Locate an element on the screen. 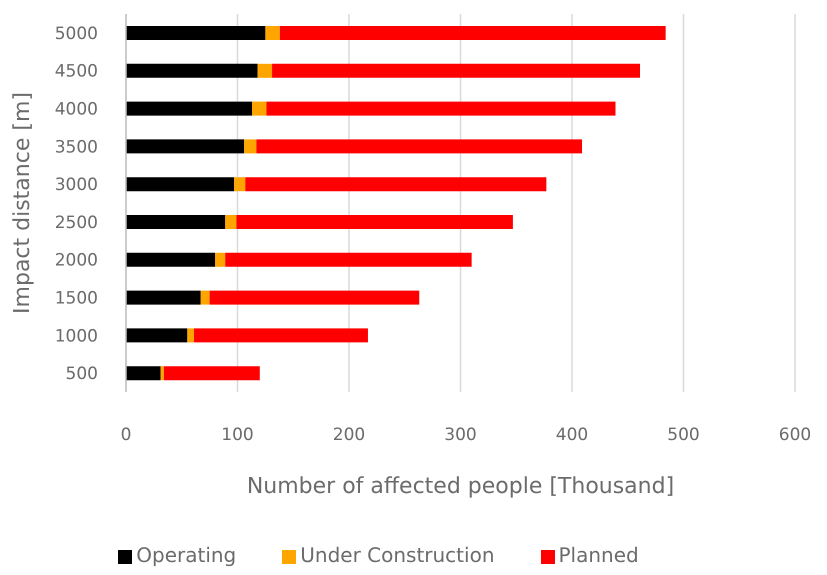 This screenshot has width=827, height=575. y-tick-label: 3500 is located at coordinates (76, 147).